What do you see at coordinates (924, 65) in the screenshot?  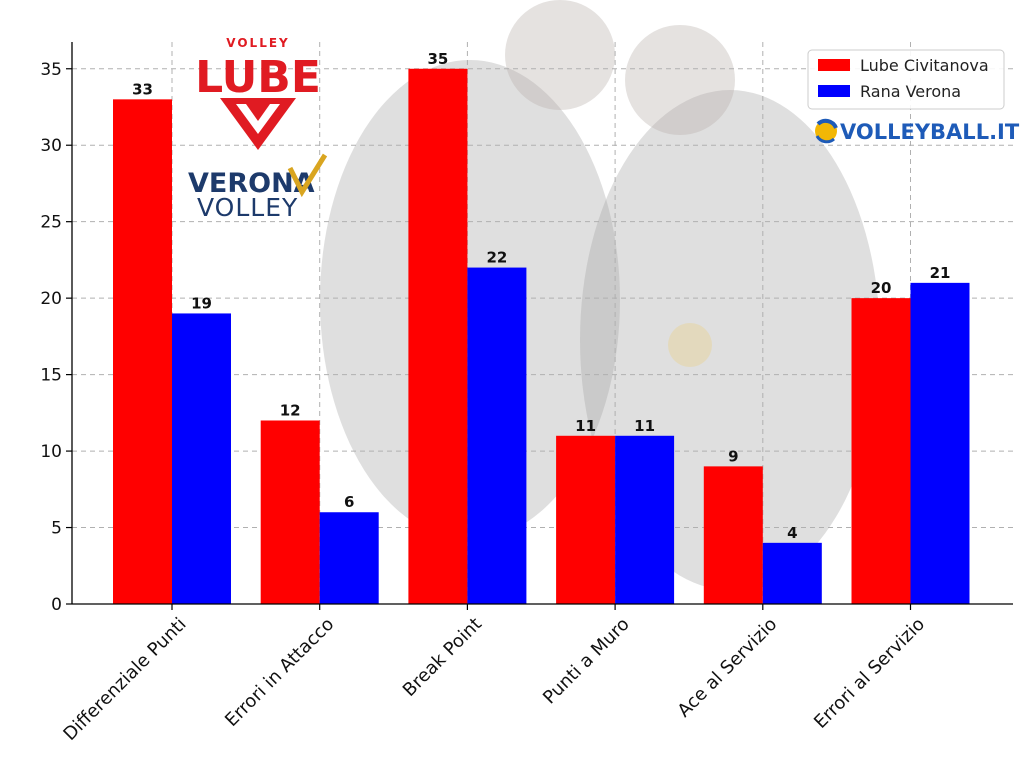 I see `legend-label-lube: Lube Civitanova` at bounding box center [924, 65].